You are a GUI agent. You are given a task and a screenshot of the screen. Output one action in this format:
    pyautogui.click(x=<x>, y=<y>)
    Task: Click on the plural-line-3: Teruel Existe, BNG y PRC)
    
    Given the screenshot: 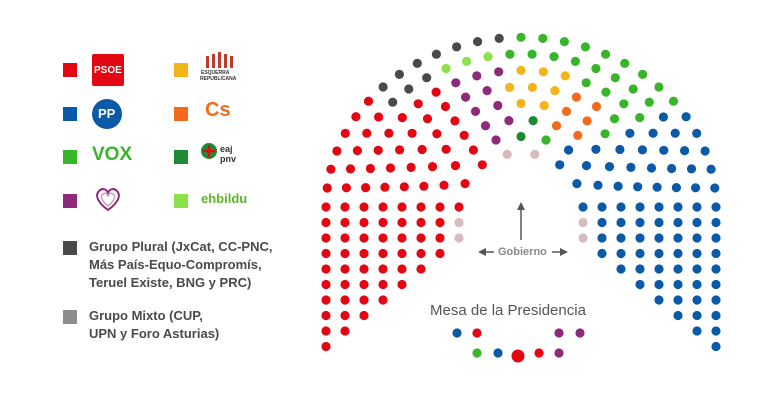 What is the action you would take?
    pyautogui.click(x=170, y=282)
    